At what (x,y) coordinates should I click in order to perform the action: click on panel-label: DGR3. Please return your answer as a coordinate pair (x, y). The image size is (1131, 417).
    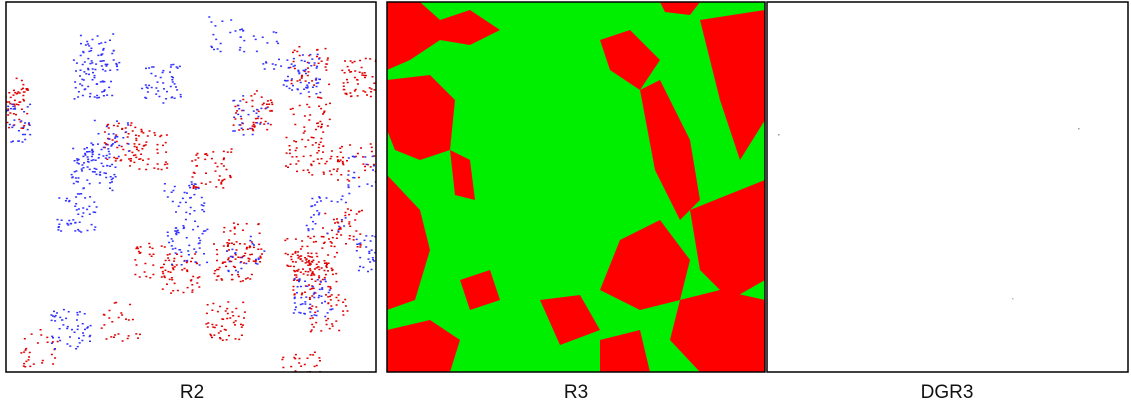
    Looking at the image, I should click on (947, 392).